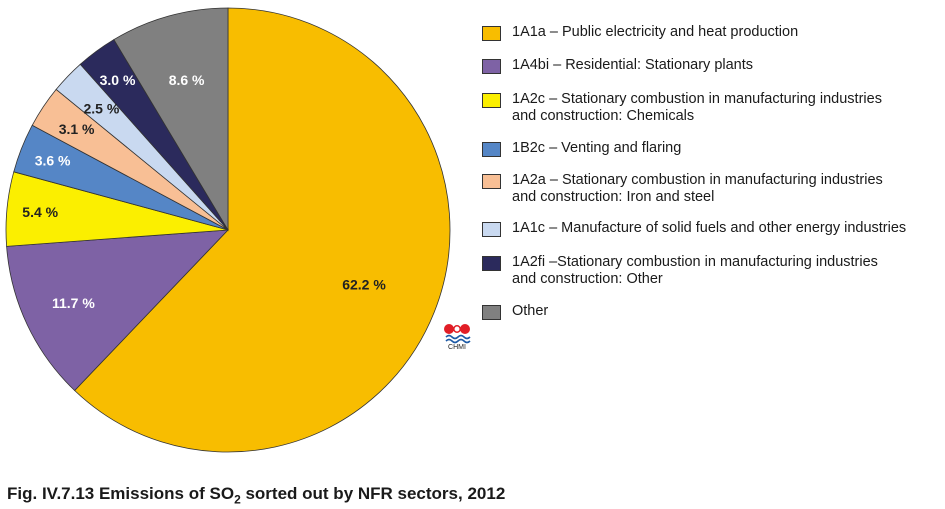 Image resolution: width=945 pixels, height=509 pixels. I want to click on chmi-logo: CHMI, so click(457, 339).